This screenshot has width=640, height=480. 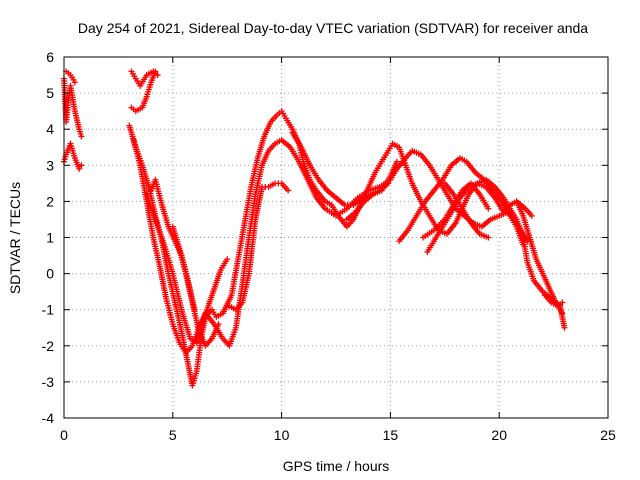 I want to click on y-tick-label: 4, so click(x=50, y=129).